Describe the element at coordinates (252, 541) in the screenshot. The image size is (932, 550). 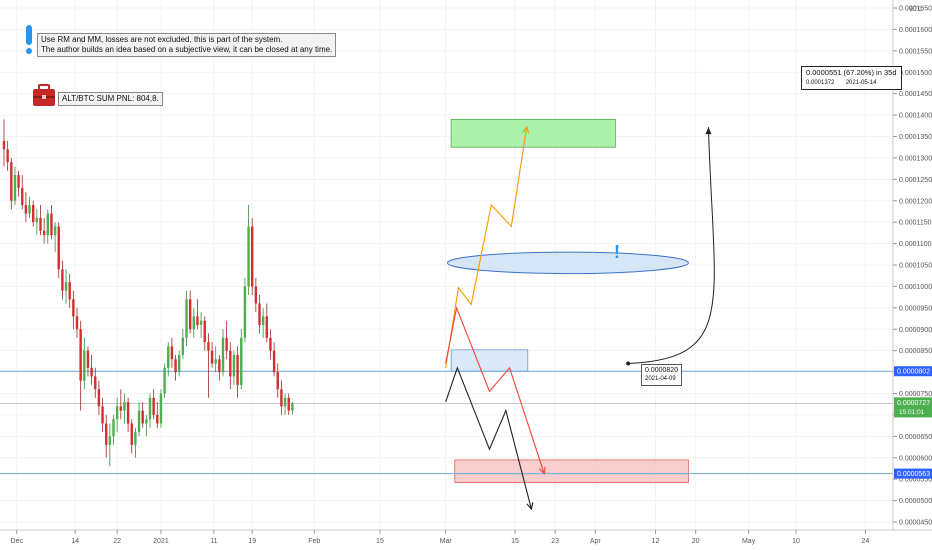
I see `time-tick-label: 19` at that location.